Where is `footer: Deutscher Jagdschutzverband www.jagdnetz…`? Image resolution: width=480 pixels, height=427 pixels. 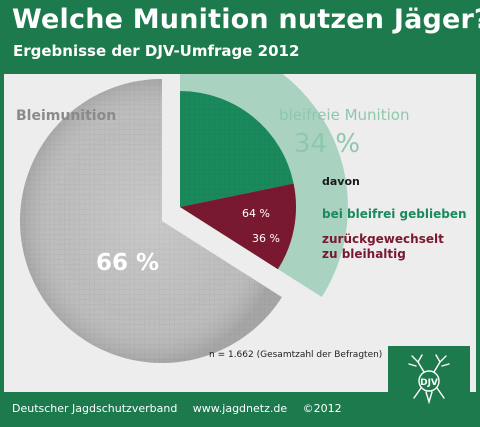 footer: Deutscher Jagdschutzverband www.jagdnetz… is located at coordinates (183, 408).